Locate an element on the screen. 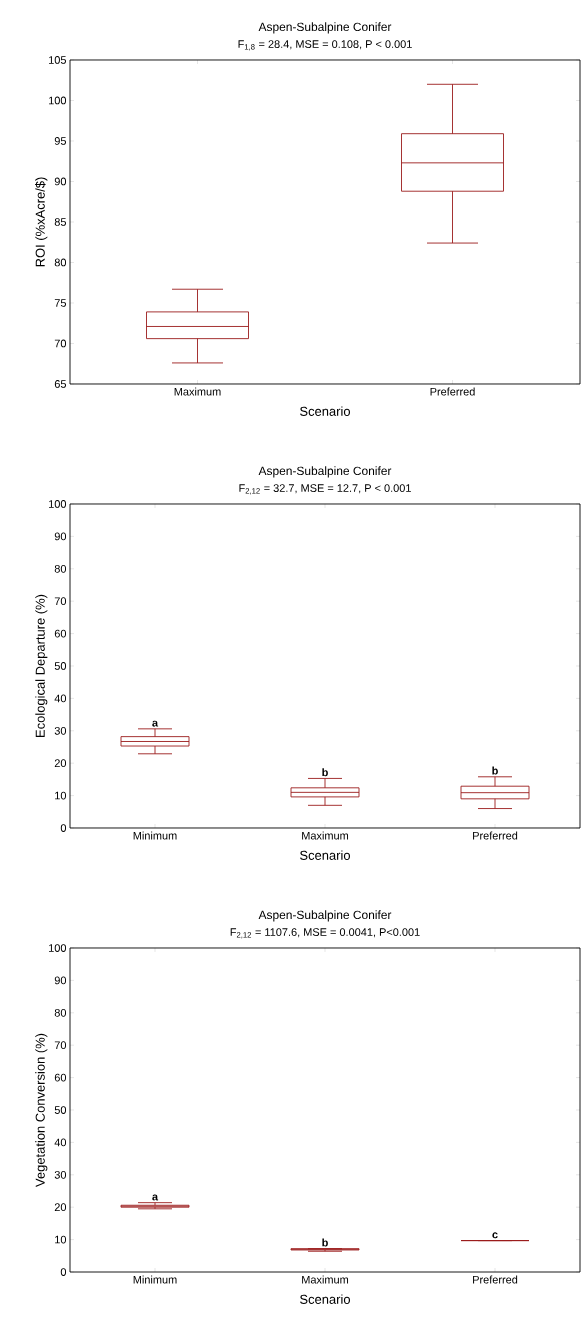 The height and width of the screenshot is (1323, 581). y-tick-label: 95 is located at coordinates (60, 141).